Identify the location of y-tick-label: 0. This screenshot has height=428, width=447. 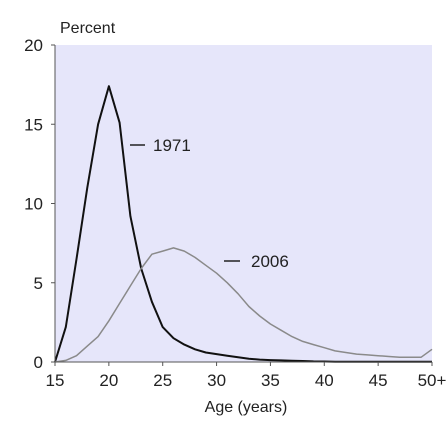
(38, 362).